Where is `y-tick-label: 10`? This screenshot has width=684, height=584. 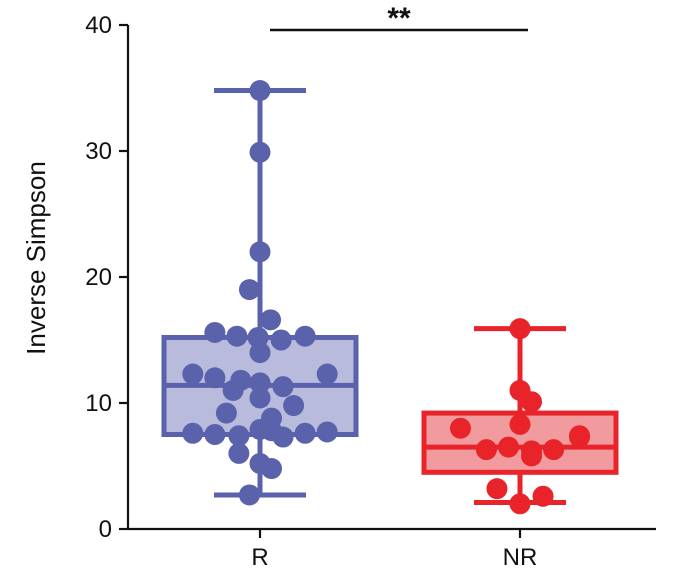
y-tick-label: 10 is located at coordinates (98, 403).